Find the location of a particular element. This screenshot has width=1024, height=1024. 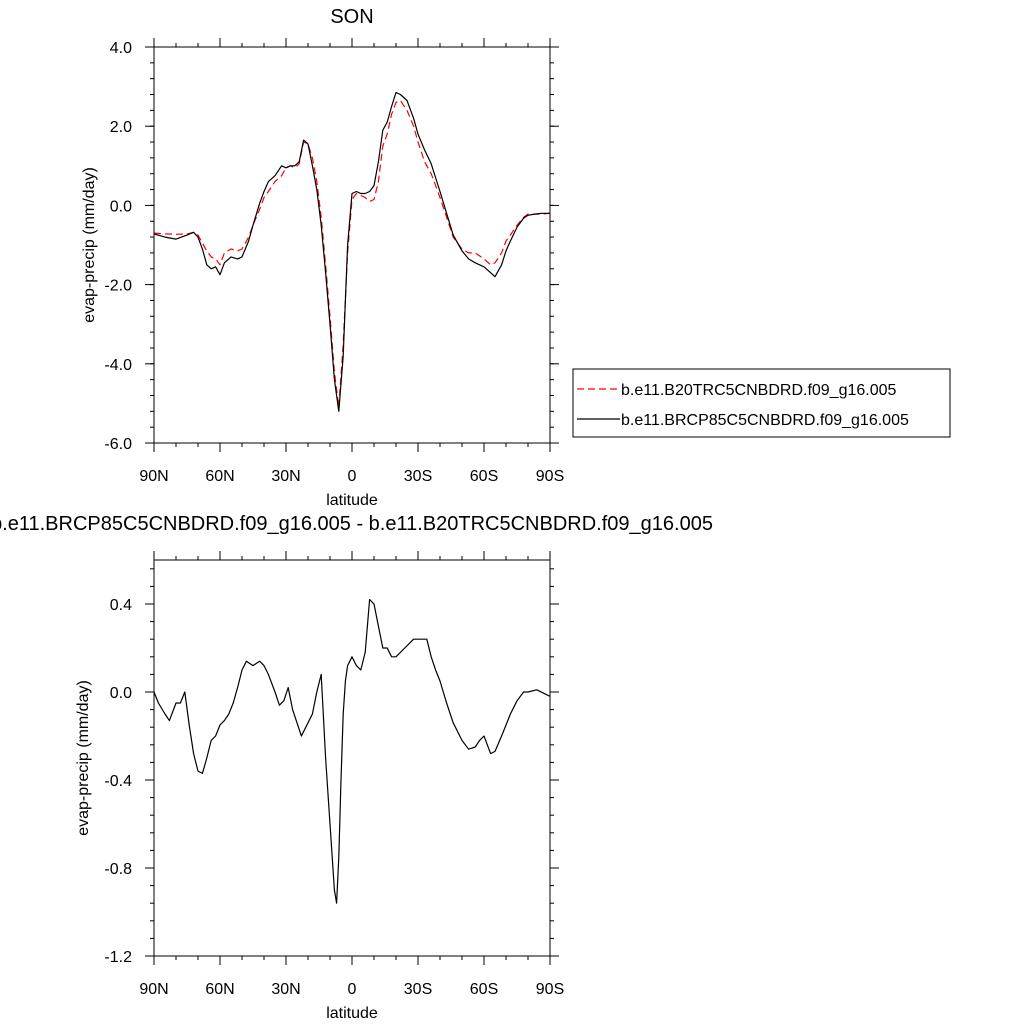

y-tick-label: -4.0 is located at coordinates (118, 365).